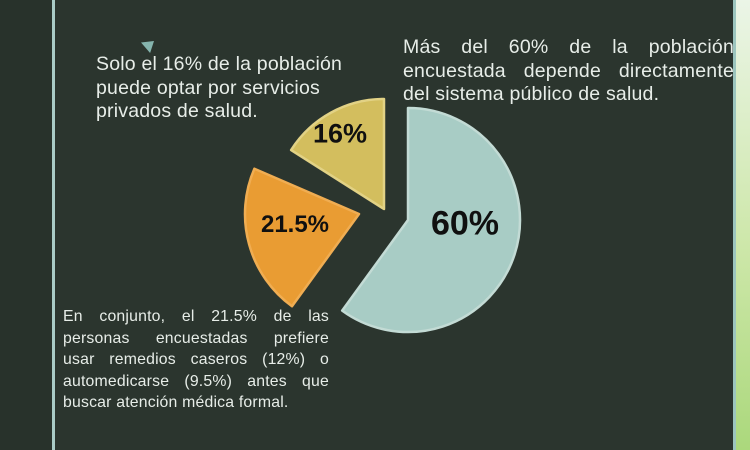  Describe the element at coordinates (531, 94) in the screenshot. I see `text-line: del sistema público de salud.` at that location.